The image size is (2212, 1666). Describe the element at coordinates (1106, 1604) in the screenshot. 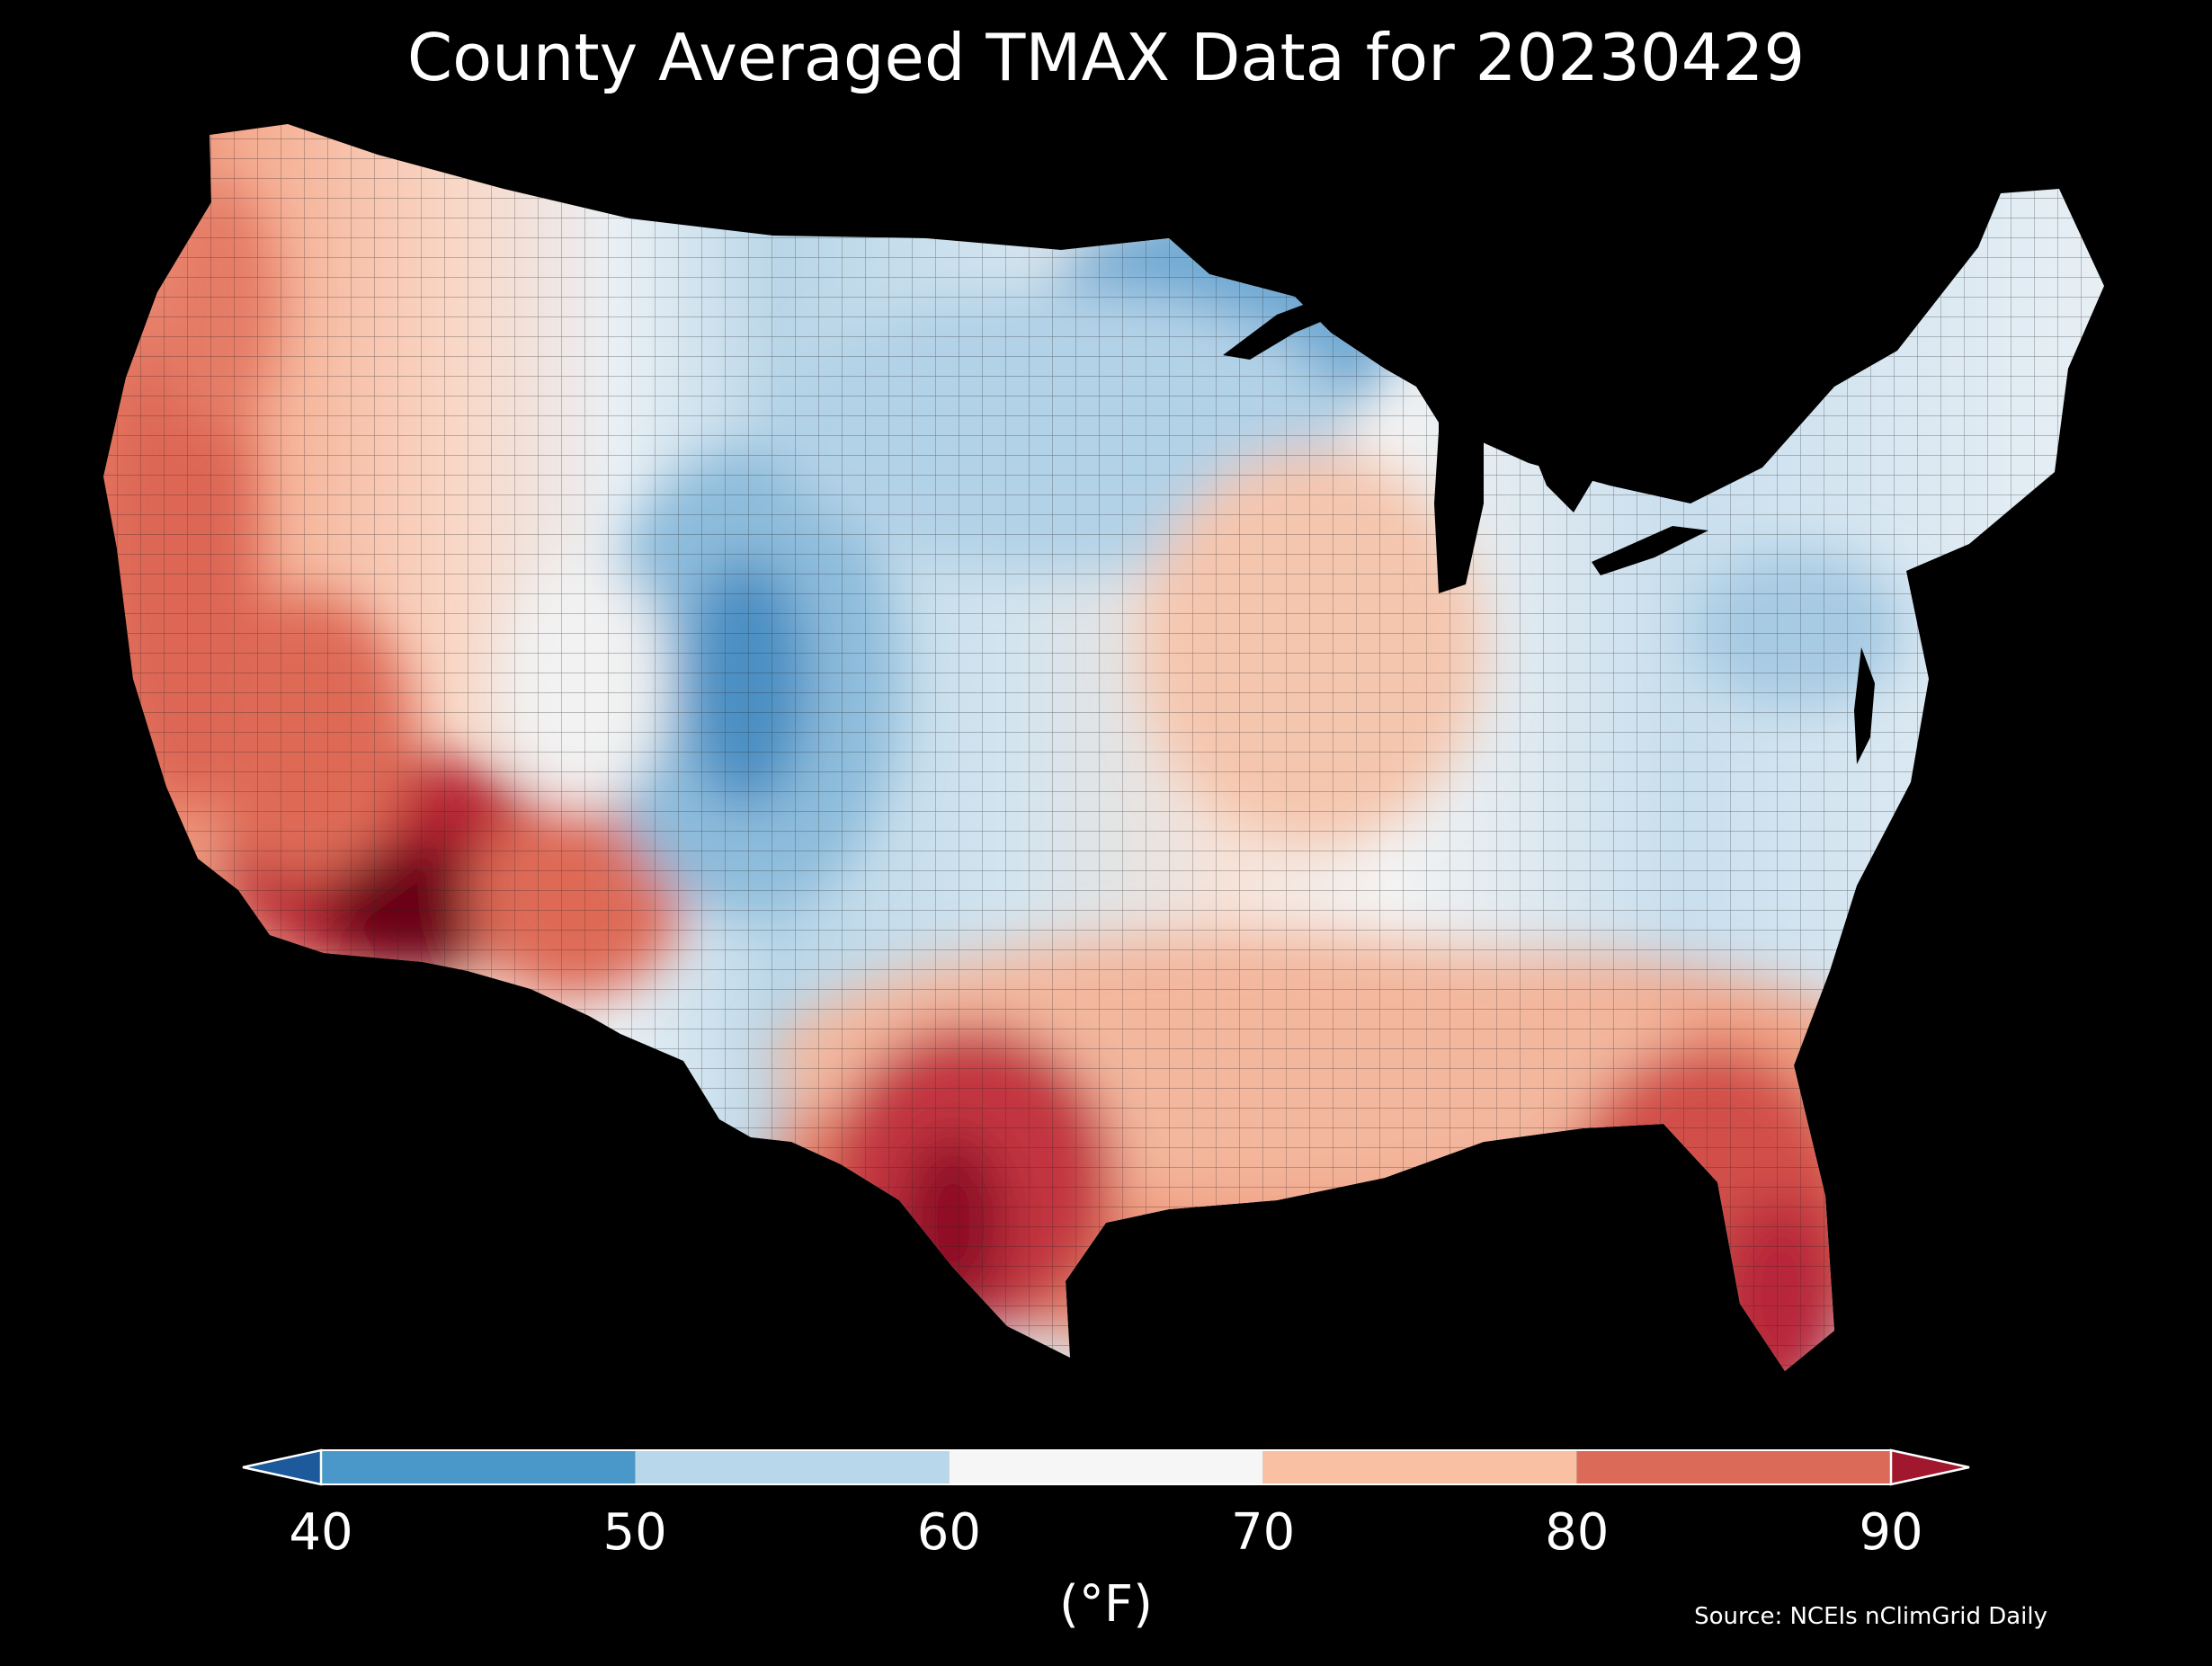

I see `colorbar-unit-label: (°F)` at that location.